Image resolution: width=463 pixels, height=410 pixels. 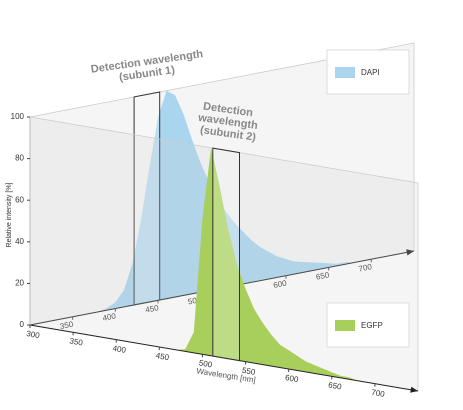 I want to click on y-tick-label: 20, so click(x=19, y=283).